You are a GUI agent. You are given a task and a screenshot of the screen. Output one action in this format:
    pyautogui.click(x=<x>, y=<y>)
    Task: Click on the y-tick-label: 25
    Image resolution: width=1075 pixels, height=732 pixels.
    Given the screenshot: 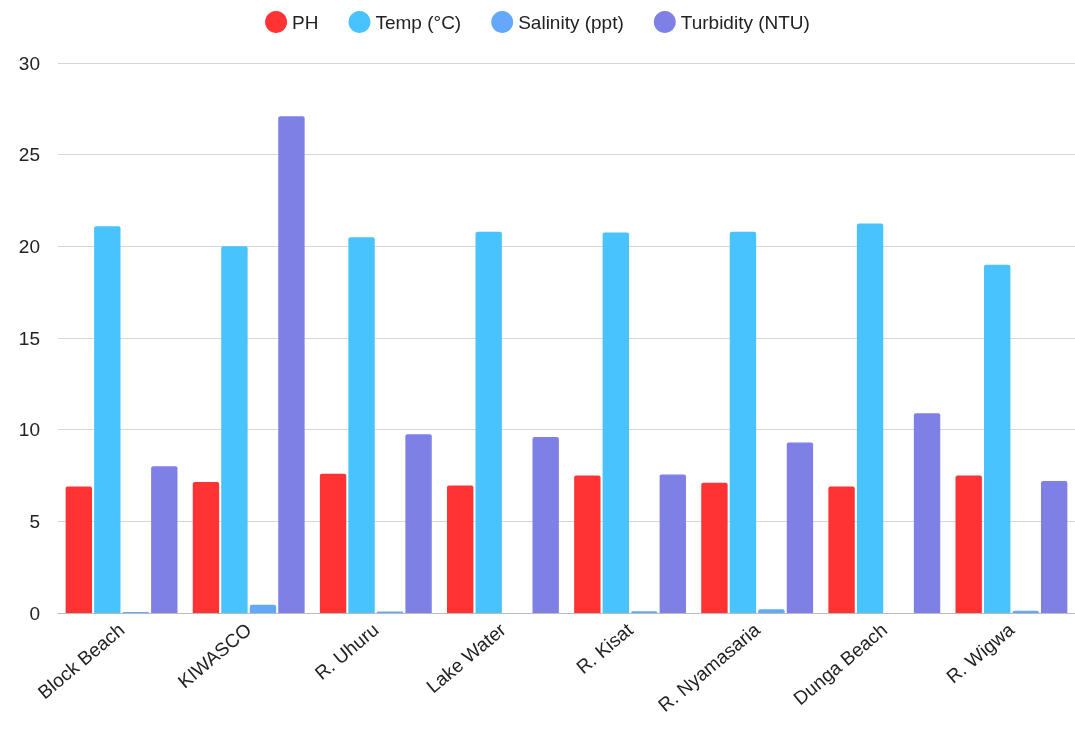 What is the action you would take?
    pyautogui.click(x=29, y=155)
    